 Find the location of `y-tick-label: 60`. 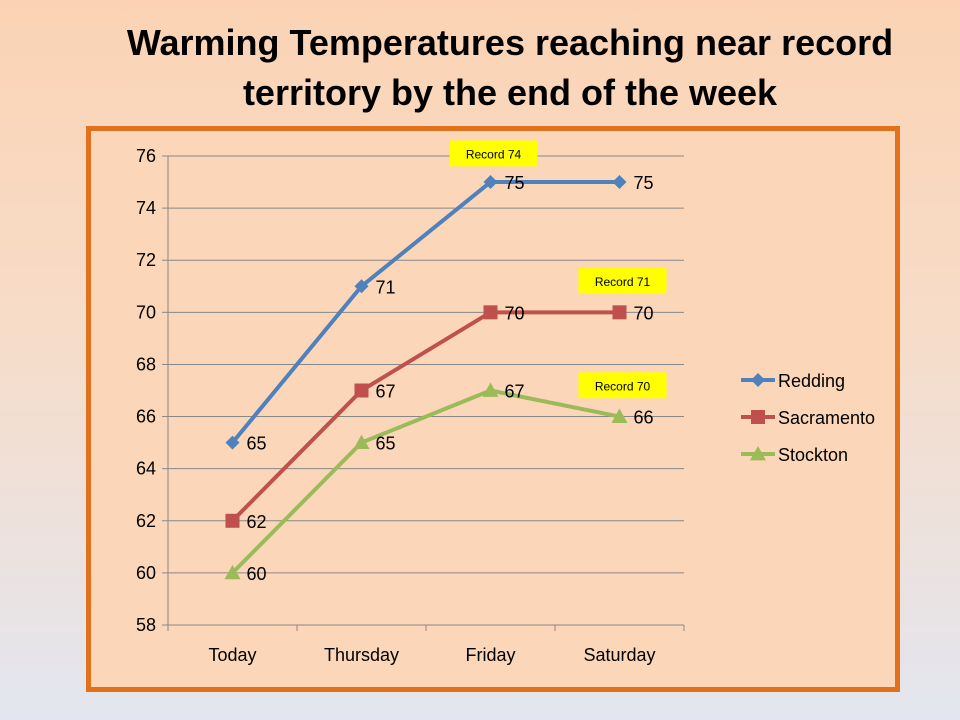

y-tick-label: 60 is located at coordinates (146, 573).